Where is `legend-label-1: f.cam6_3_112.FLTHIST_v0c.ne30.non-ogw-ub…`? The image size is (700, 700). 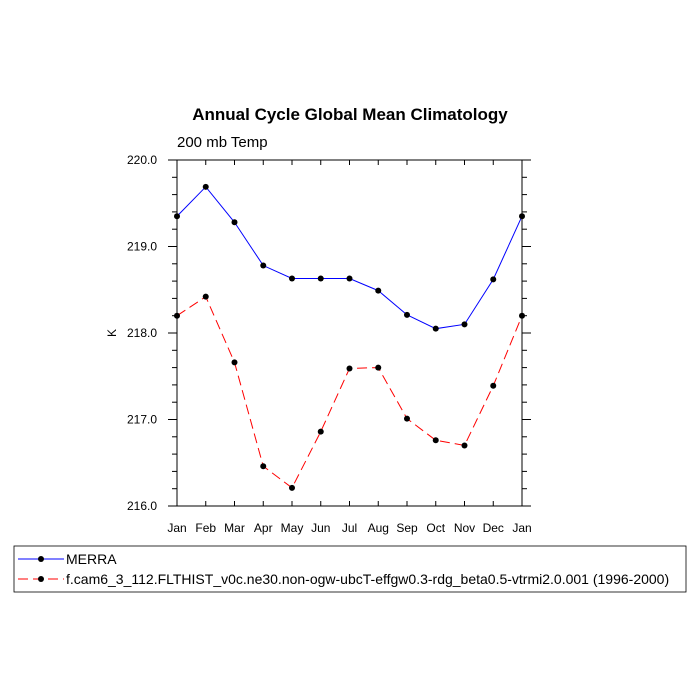 legend-label-1: f.cam6_3_112.FLTHIST_v0c.ne30.non-ogw-ub… is located at coordinates (367, 579).